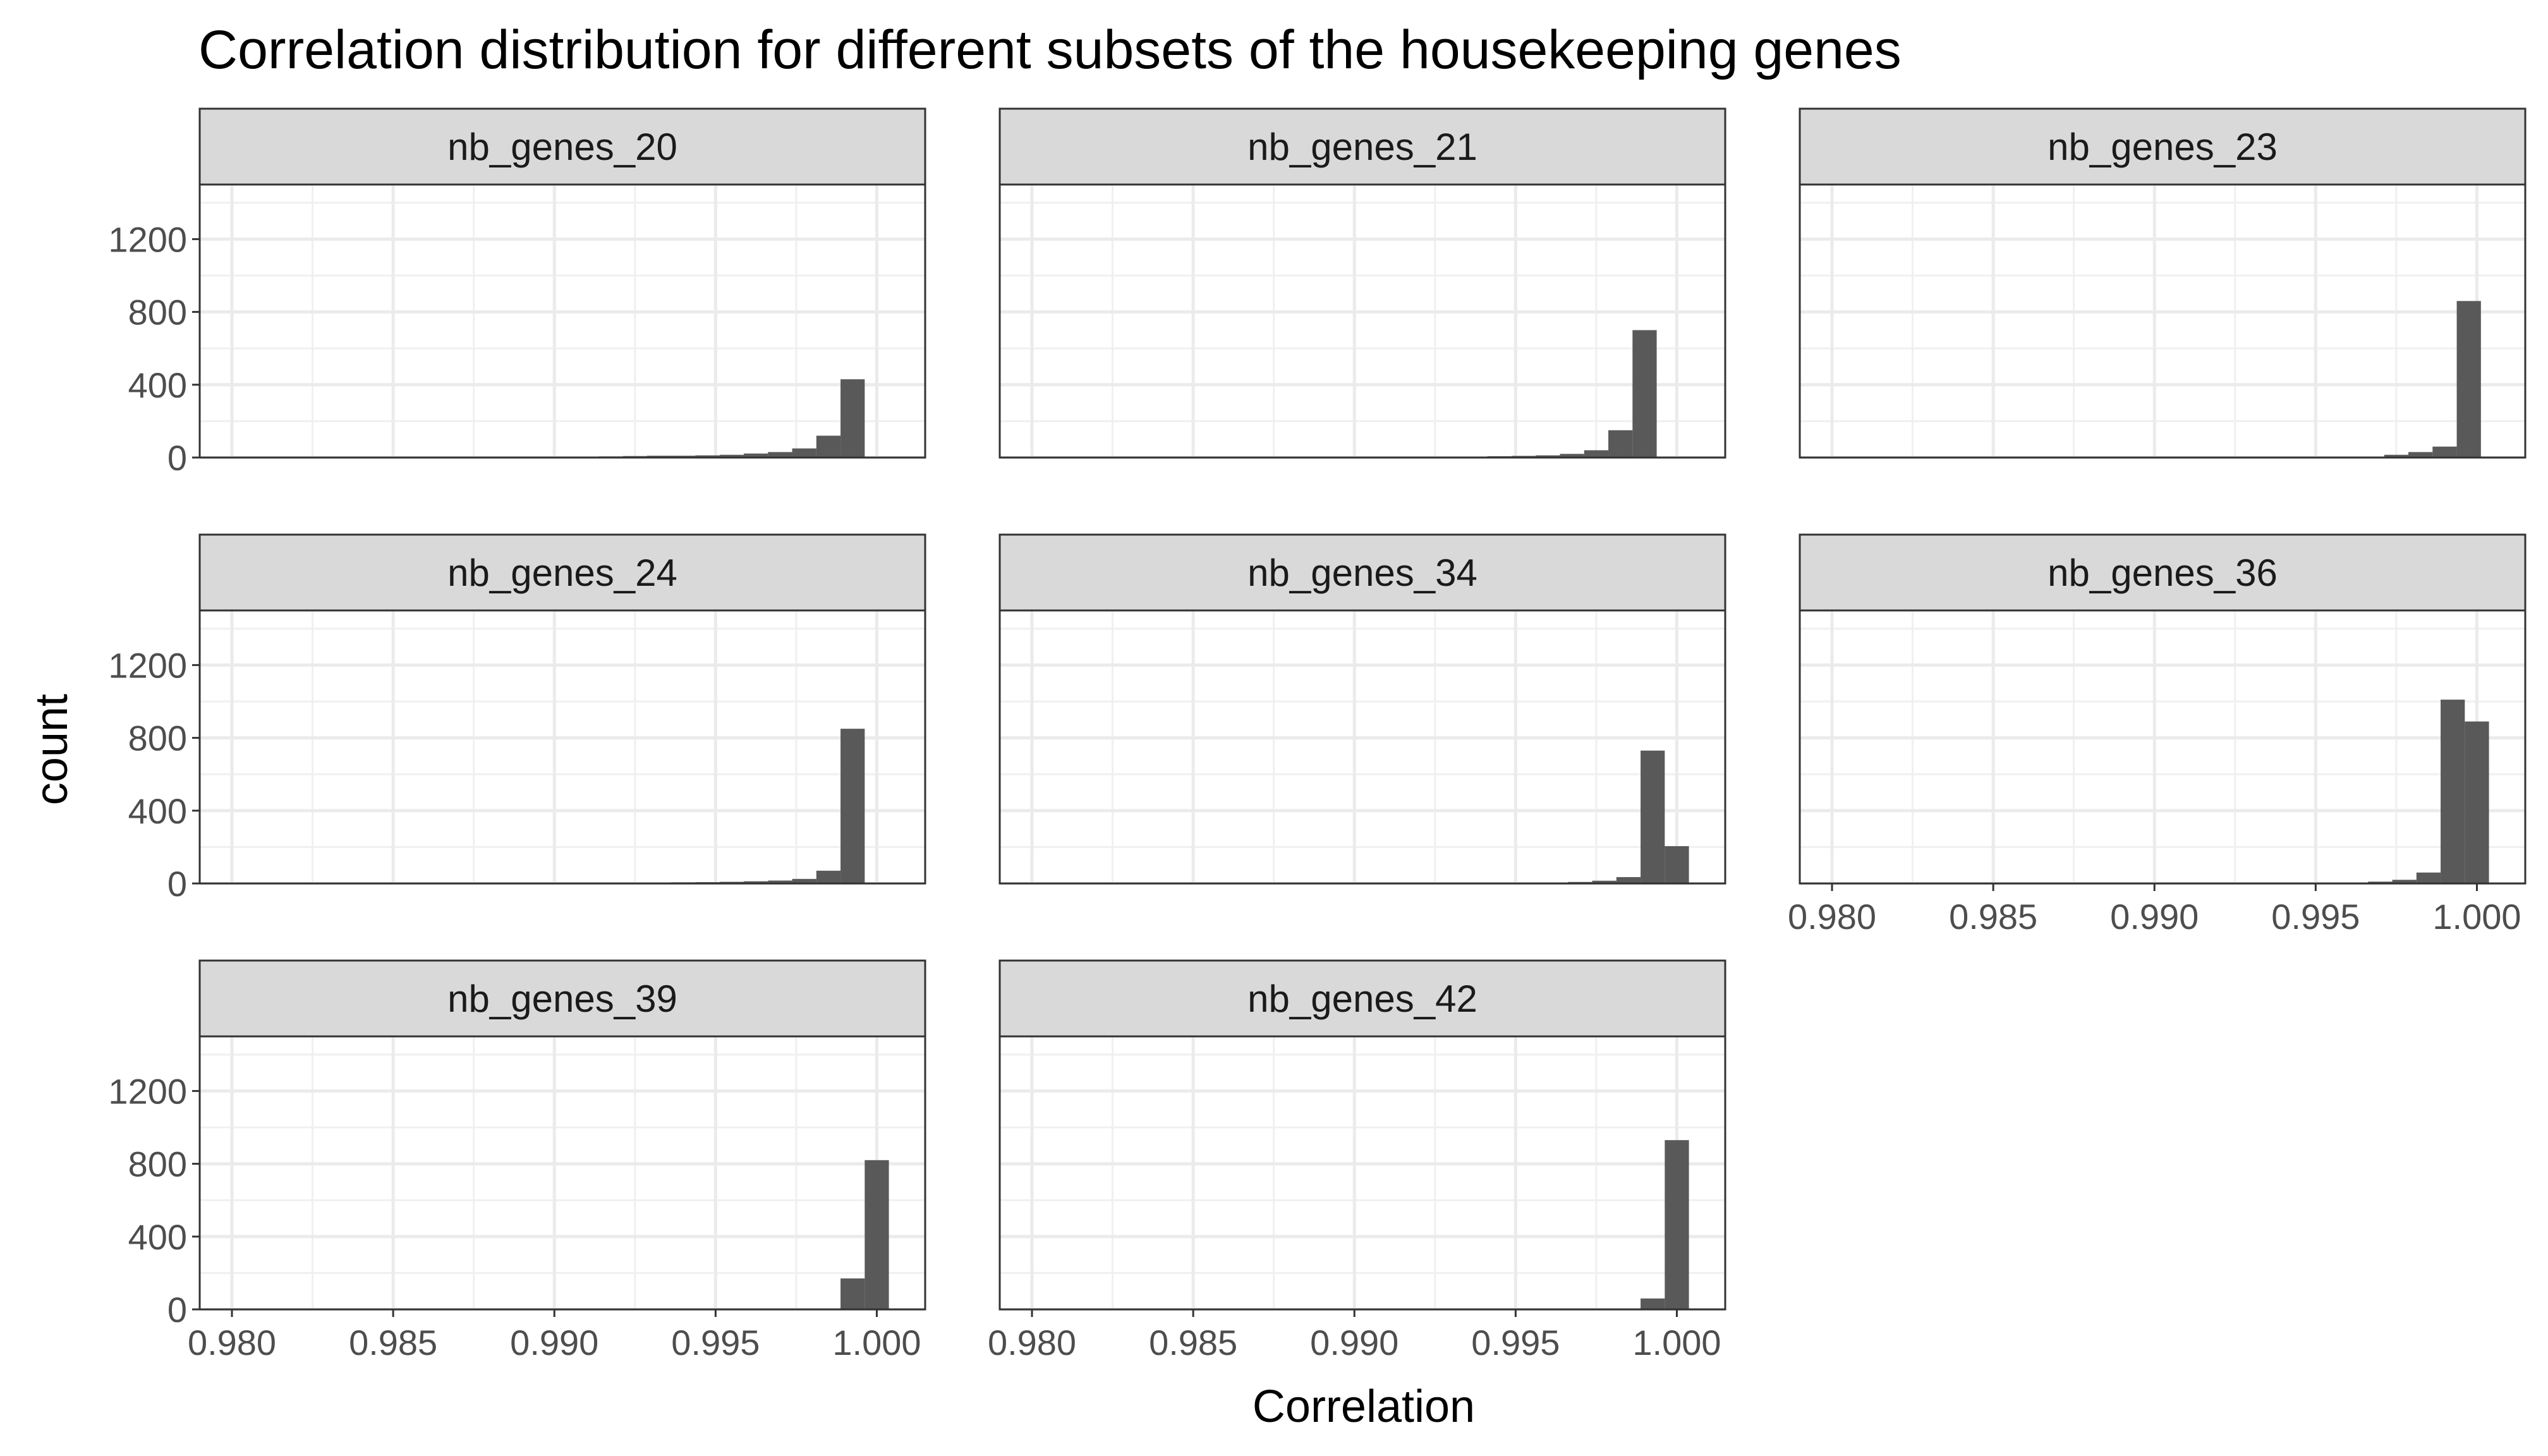  I want to click on facet-panel: nb_genes_42 0.980 0.985 0.990 0.995 1.000, so click(1357, 1160).